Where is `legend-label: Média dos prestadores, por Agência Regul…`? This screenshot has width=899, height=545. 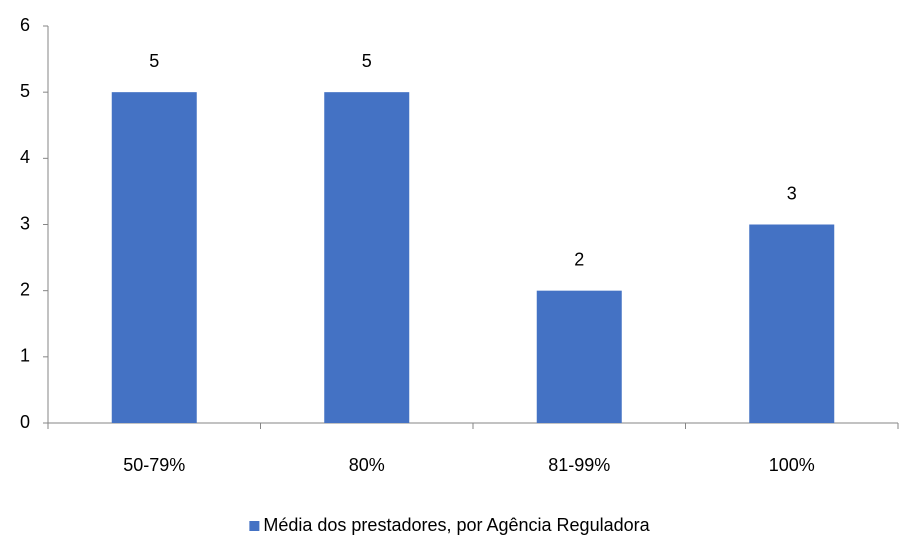
legend-label: Média dos prestadores, por Agência Regul… is located at coordinates (456, 525).